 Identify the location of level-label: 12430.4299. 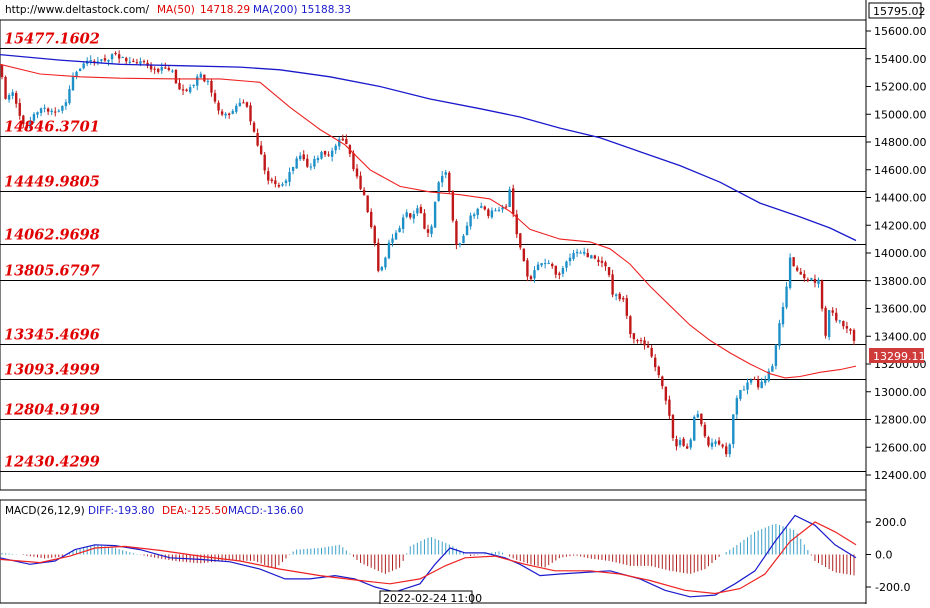
(52, 462).